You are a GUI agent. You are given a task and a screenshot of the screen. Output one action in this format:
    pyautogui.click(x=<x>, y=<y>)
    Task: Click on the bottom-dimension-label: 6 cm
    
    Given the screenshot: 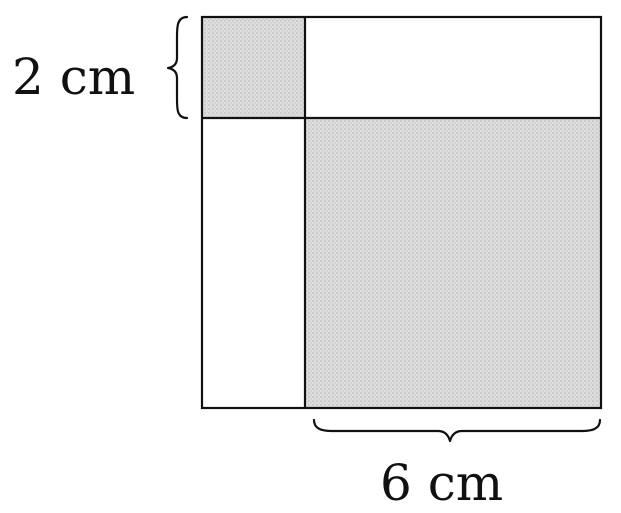 What is the action you would take?
    pyautogui.click(x=441, y=483)
    